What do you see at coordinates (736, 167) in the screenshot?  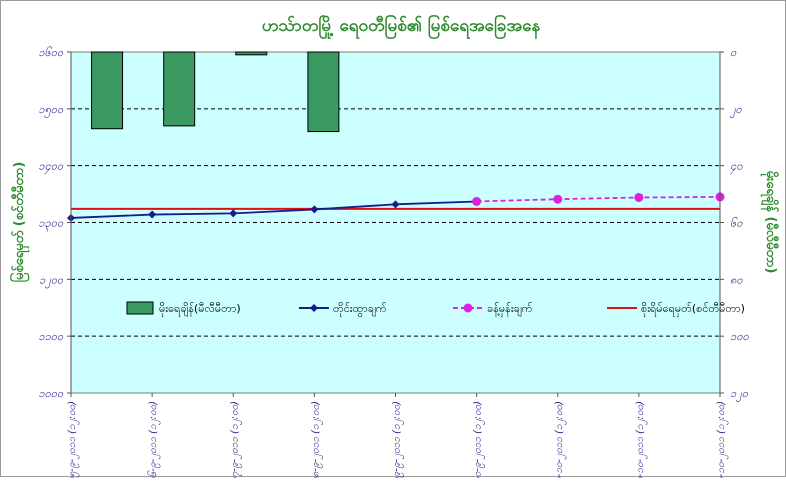 I see `y-tick-label-right: ၄၀` at bounding box center [736, 167].